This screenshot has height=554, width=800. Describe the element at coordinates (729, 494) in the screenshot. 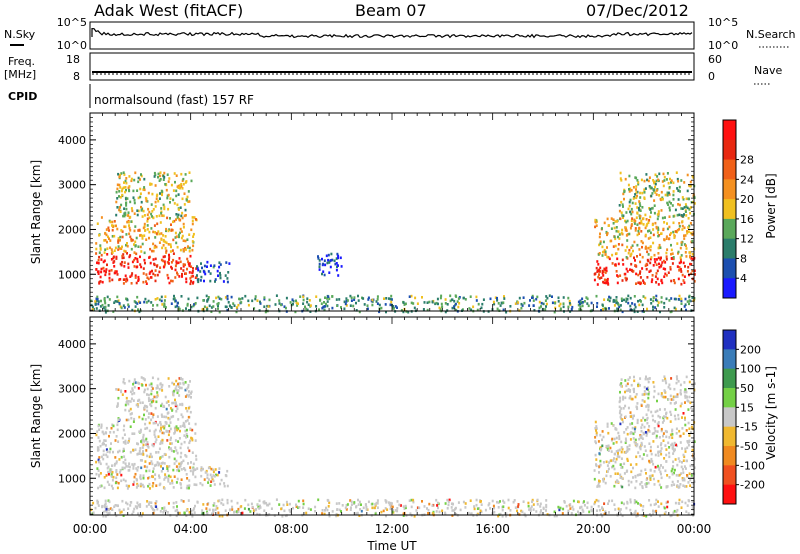

I see `colorbar-swatch` at that location.